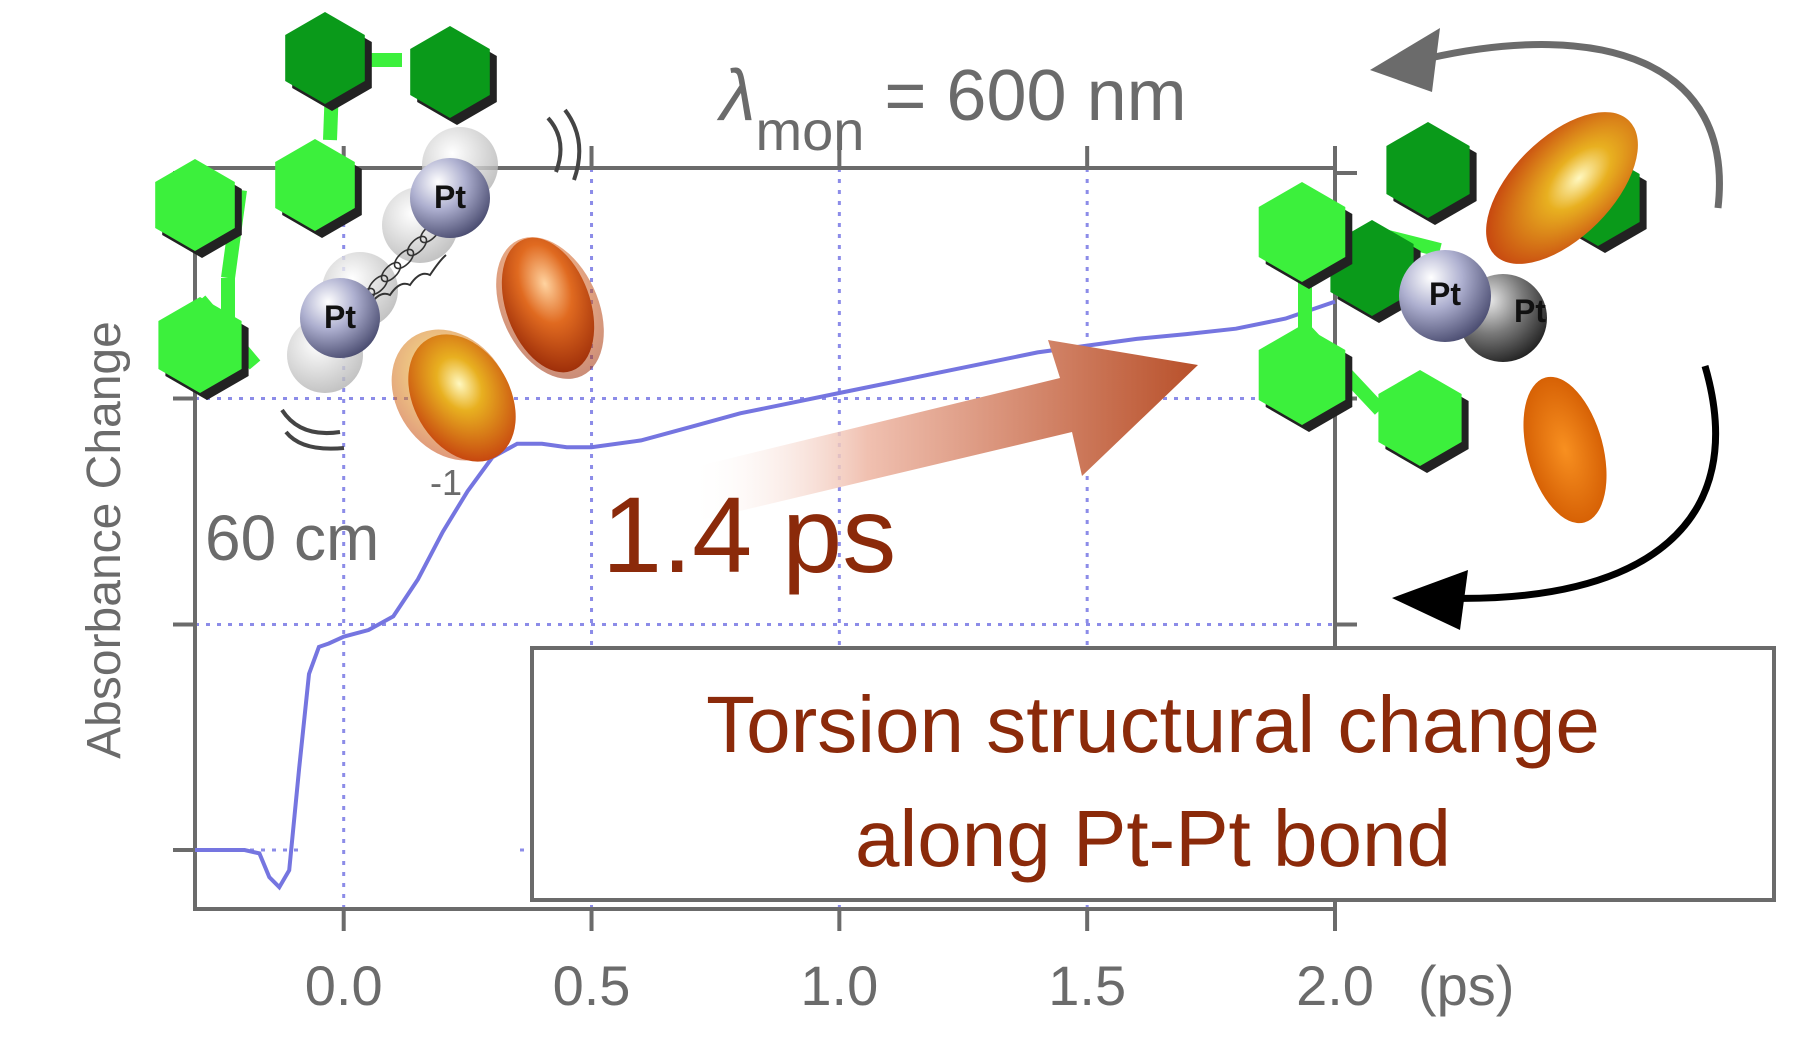  Describe the element at coordinates (944, 430) in the screenshot. I see `time-constant-arrow` at that location.